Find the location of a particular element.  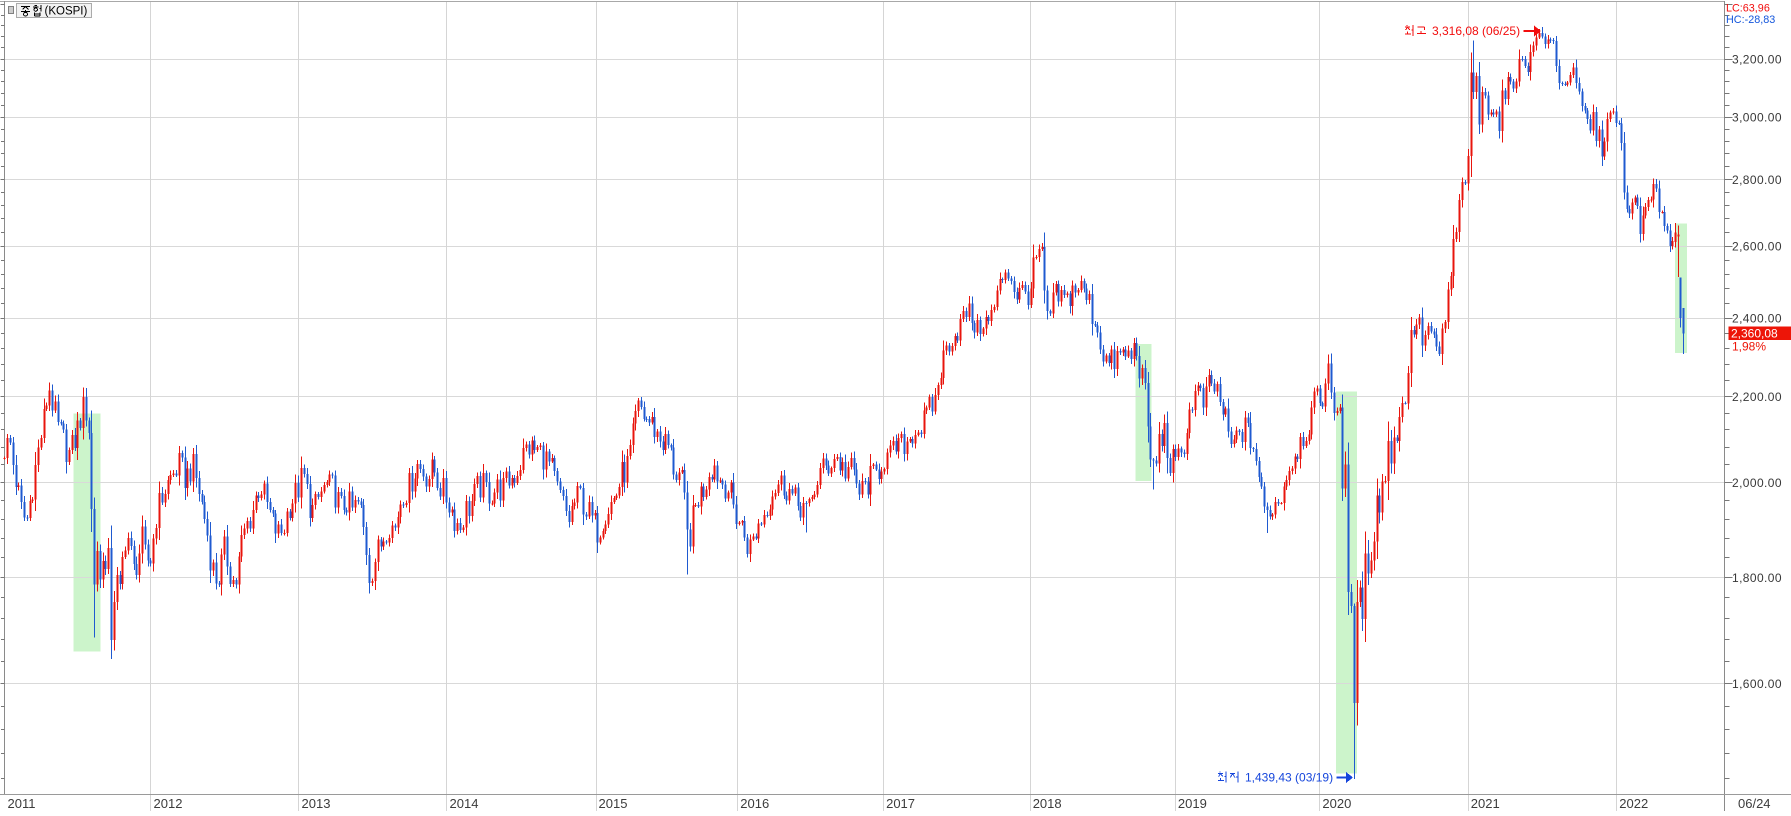

svg-text: 3,200.00 is located at coordinates (1757, 60).